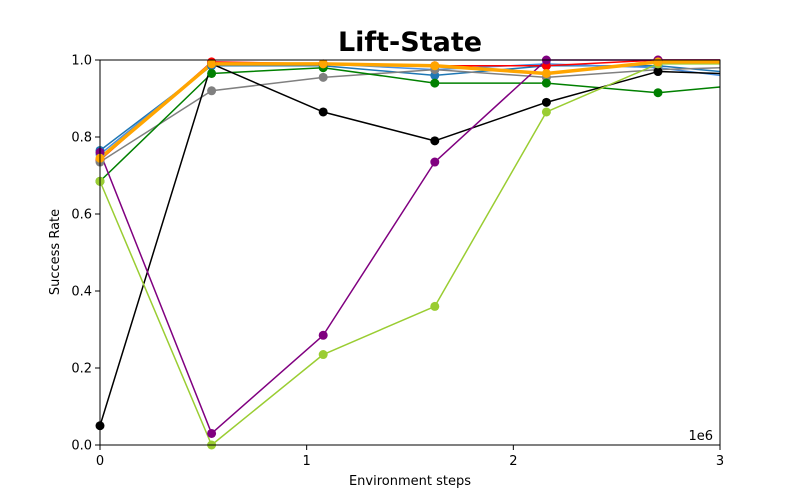  I want to click on y-axis: 0.0 0.2 0.4 0.6 0.8 1.0, so click(85, 254).